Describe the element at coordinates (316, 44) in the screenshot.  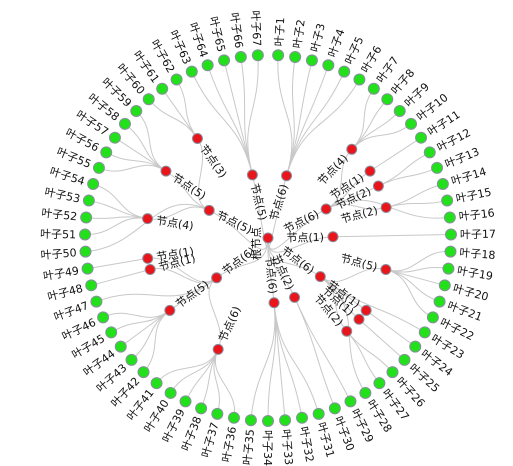
I see `leaf-node: 叶子3` at that location.